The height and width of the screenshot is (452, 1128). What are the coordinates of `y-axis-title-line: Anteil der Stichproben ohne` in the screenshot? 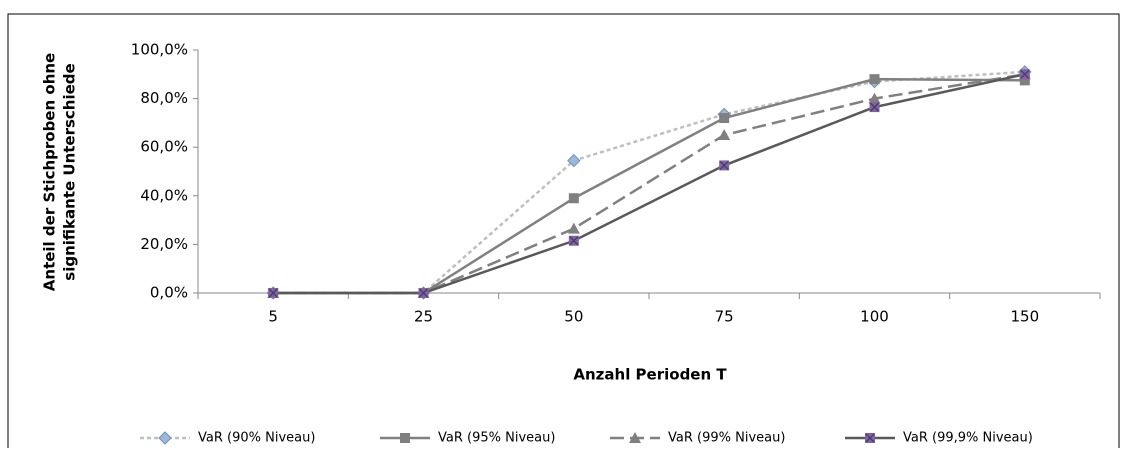 It's located at (50, 172).